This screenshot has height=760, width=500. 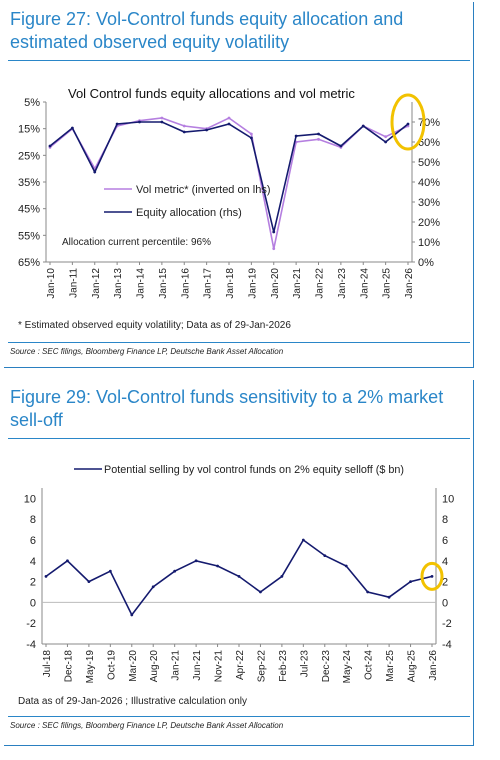 What do you see at coordinates (239, 60) in the screenshot?
I see `figure-27-title-rule` at bounding box center [239, 60].